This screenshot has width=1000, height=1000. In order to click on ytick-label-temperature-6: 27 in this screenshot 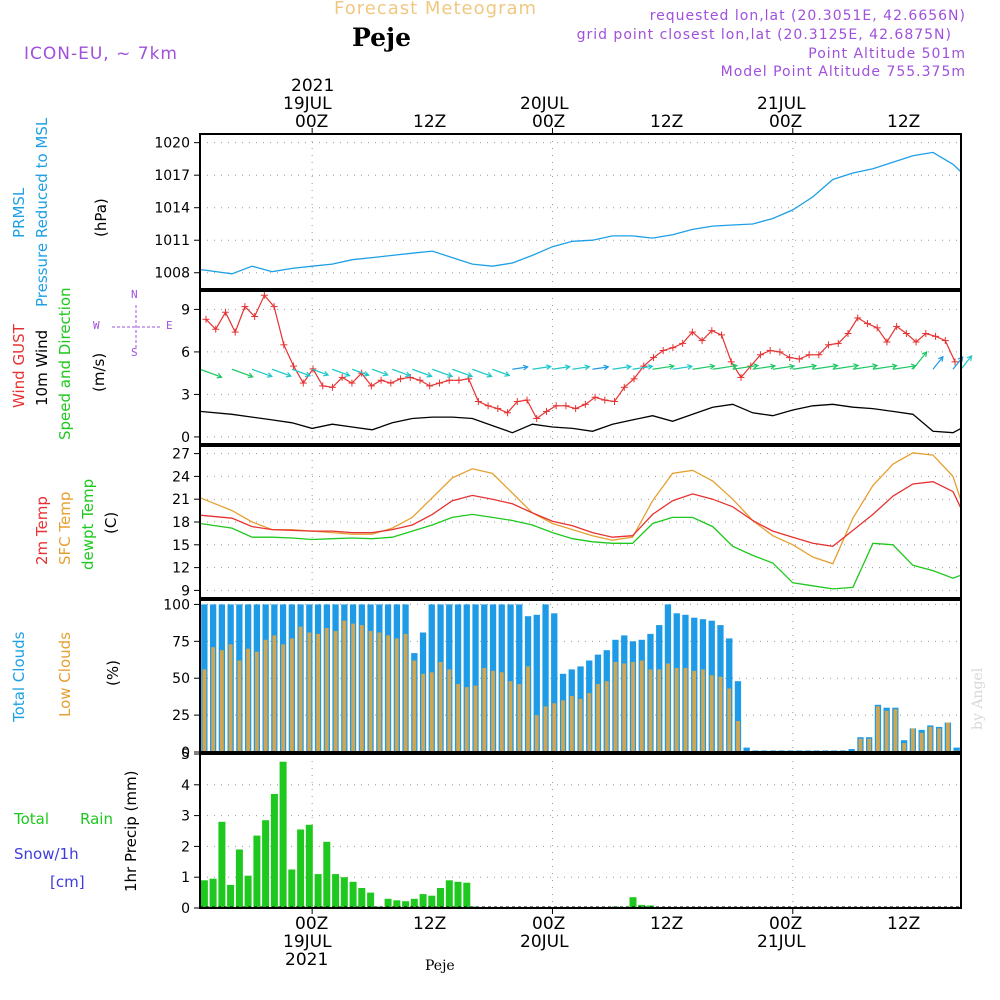, I will do `click(181, 455)`.